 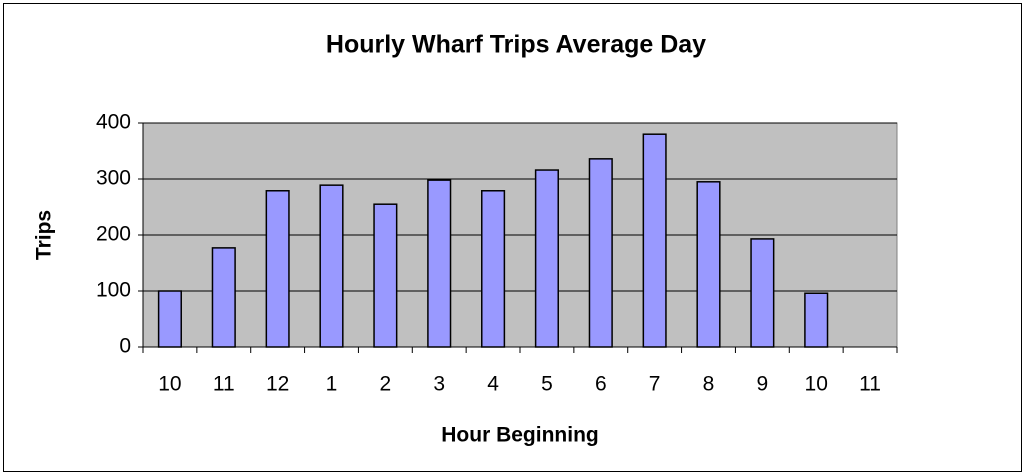 I want to click on x-tick-label: 9, so click(x=763, y=384).